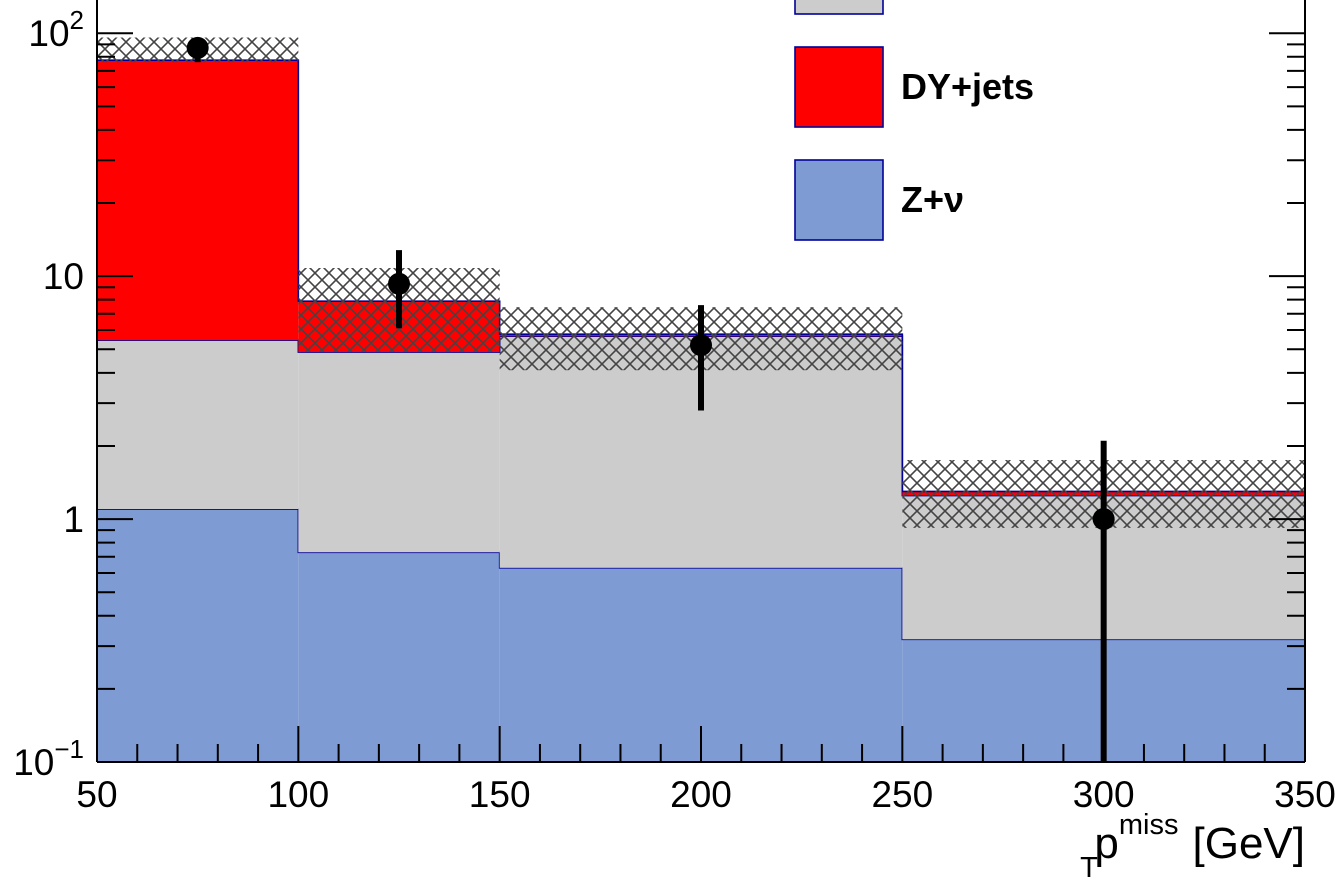  Describe the element at coordinates (1106, 843) in the screenshot. I see `x-title-base: p` at that location.